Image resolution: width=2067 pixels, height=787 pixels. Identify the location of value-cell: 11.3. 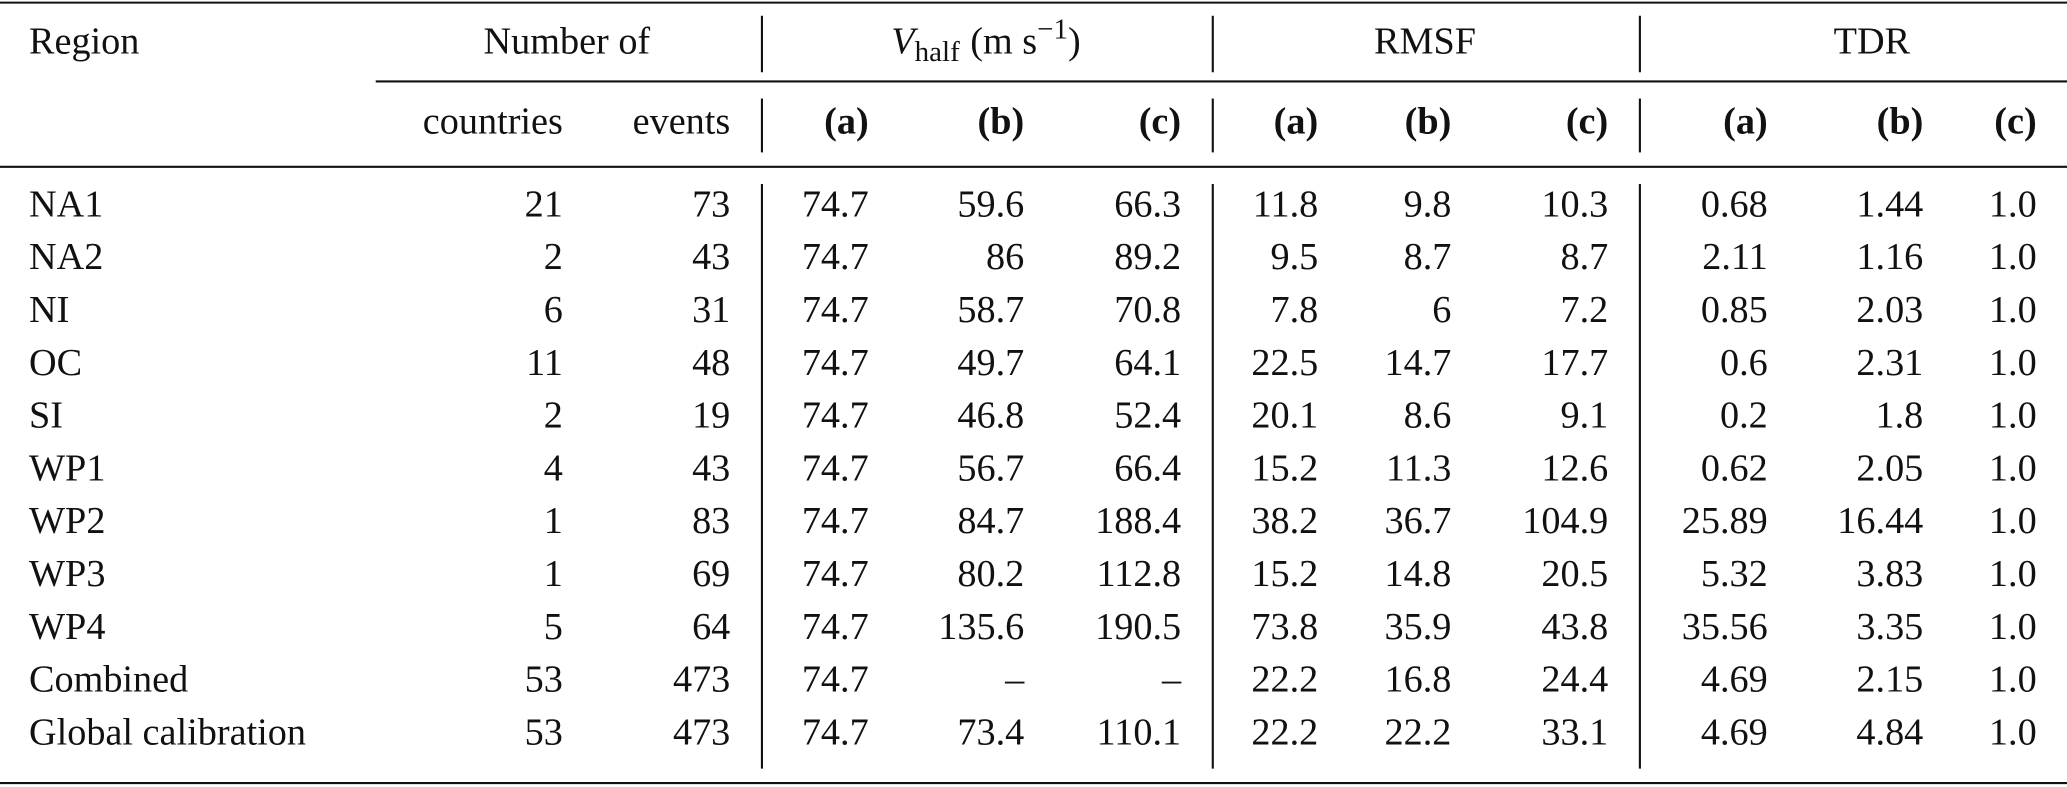
(1418, 468).